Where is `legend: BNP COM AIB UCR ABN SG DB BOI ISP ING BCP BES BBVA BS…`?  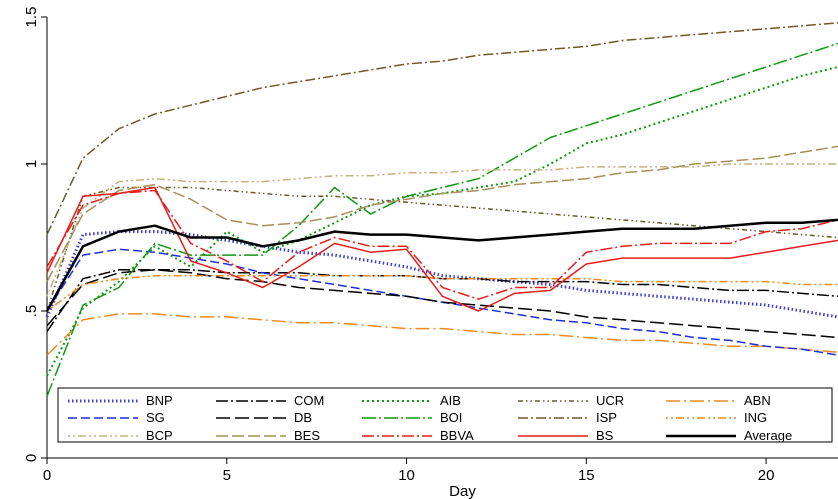
legend: BNP COM AIB UCR ABN SG DB BOI ISP ING BCP BES BBVA BS… is located at coordinates (445, 415).